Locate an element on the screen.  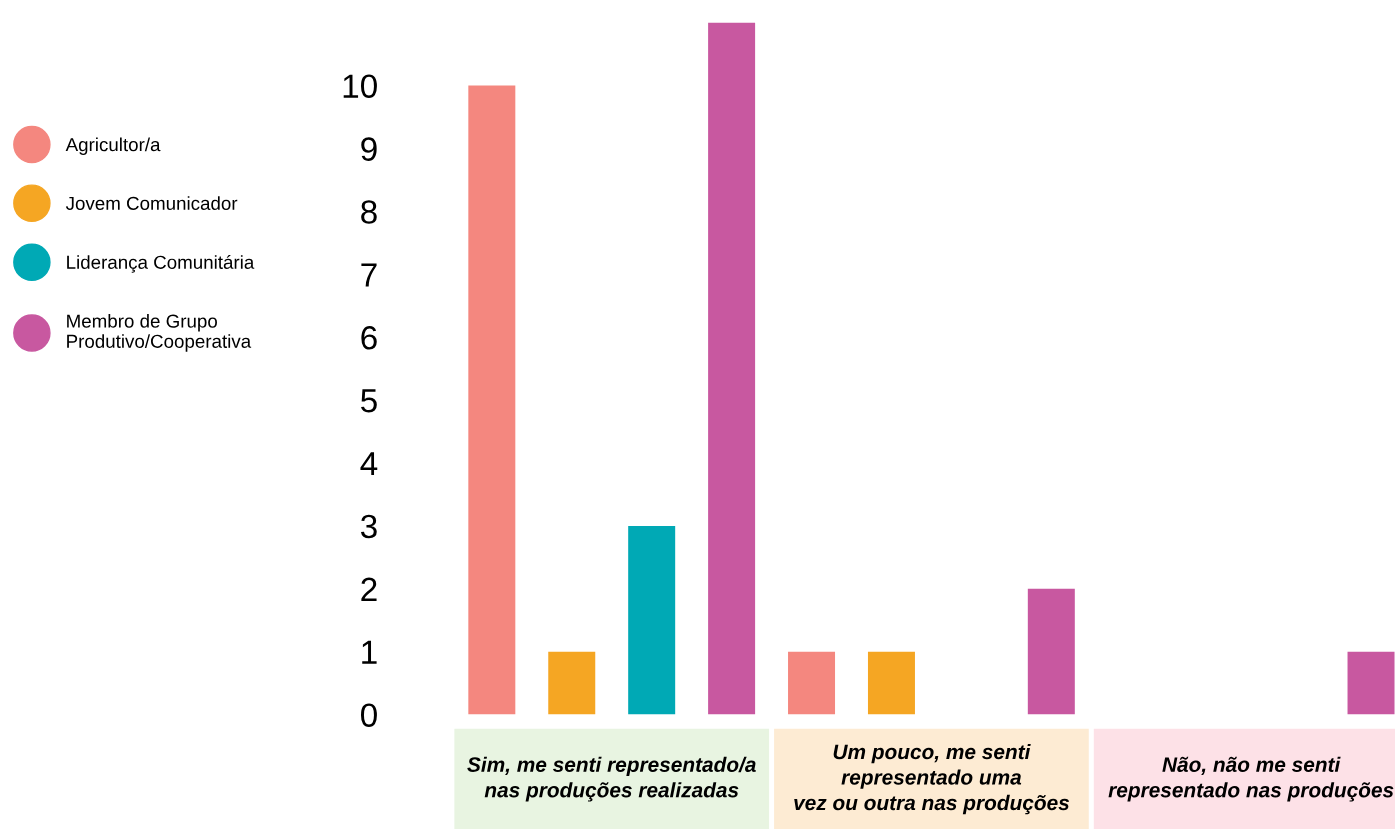
x-tick-label: Sim, me senti representado/a nas produções realizadas is located at coordinates (611, 779).